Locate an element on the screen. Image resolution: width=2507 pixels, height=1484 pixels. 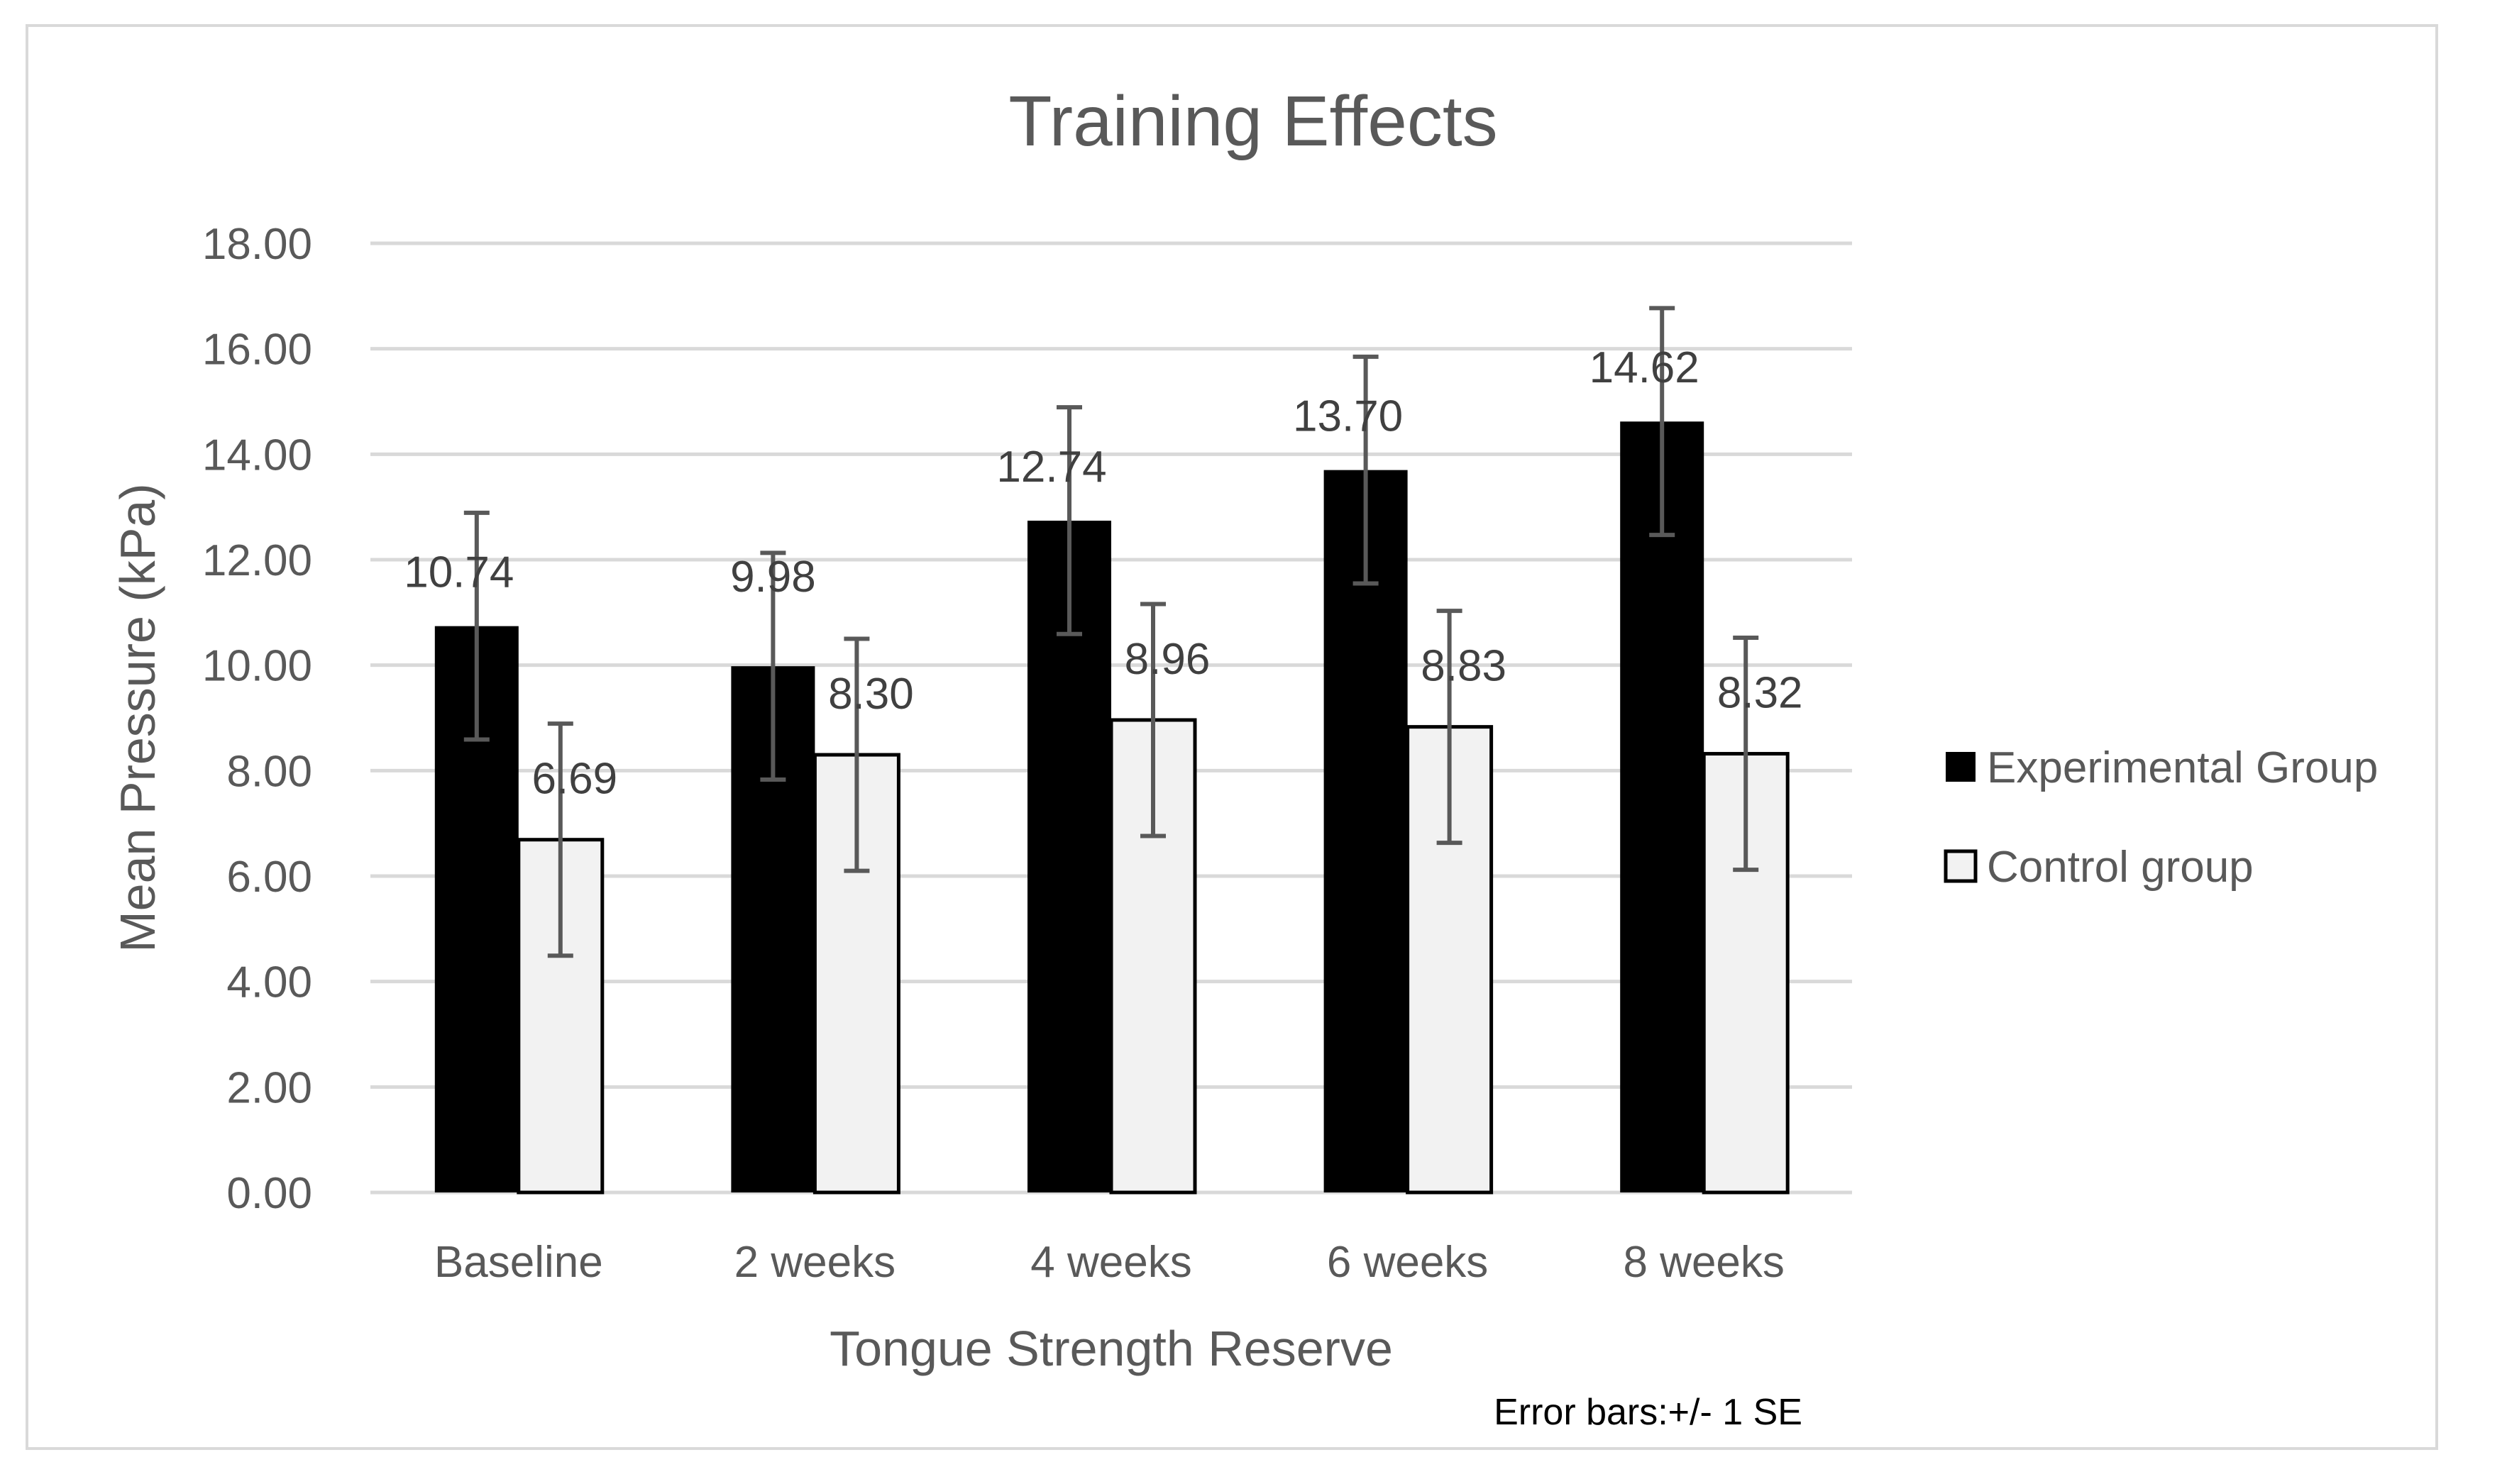
x-tick-label: 2 weeks is located at coordinates (815, 1263).